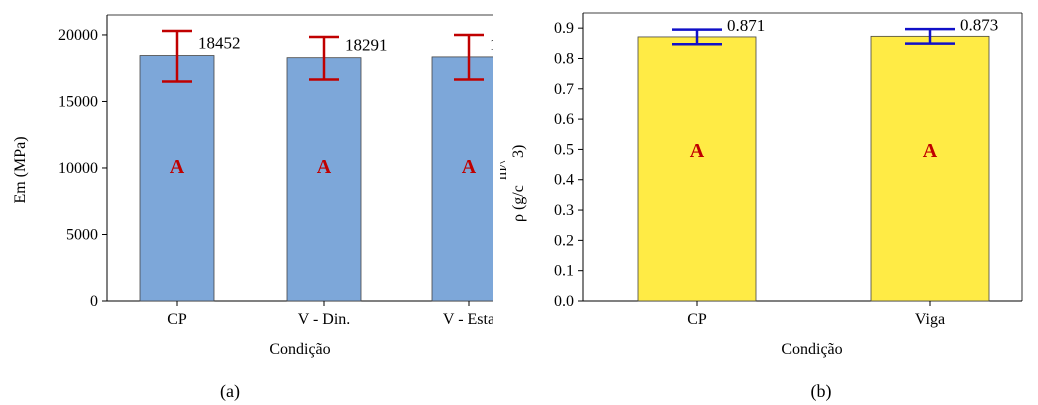 The height and width of the screenshot is (405, 1038). What do you see at coordinates (177, 319) in the screenshot?
I see `panel-a-x-tick-label: CP` at bounding box center [177, 319].